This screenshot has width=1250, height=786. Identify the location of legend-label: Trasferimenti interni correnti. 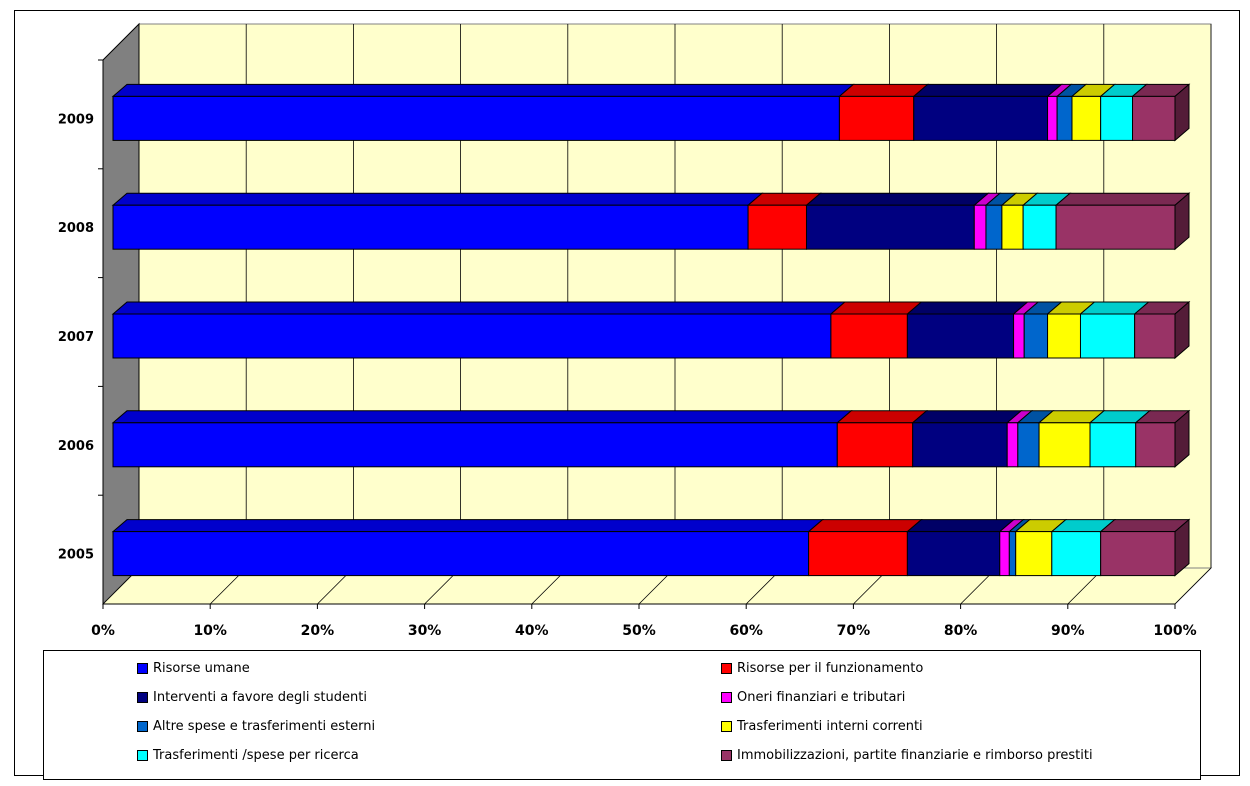
(830, 726).